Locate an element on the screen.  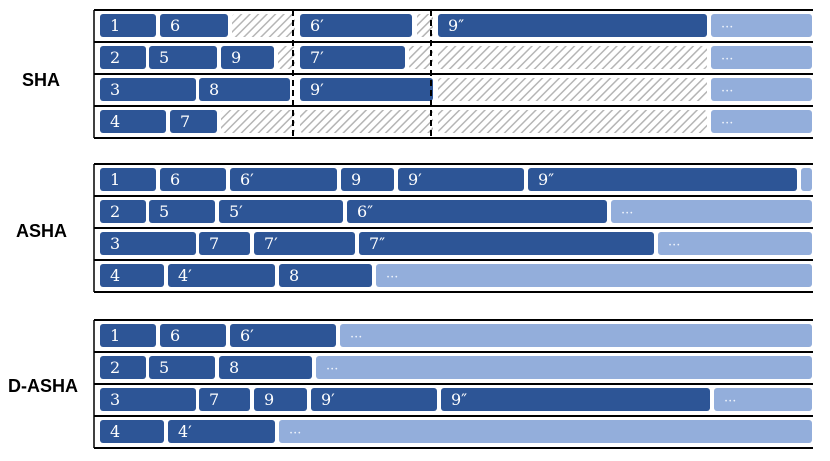
d-asha-lane-4-label: ··· is located at coordinates (295, 433).